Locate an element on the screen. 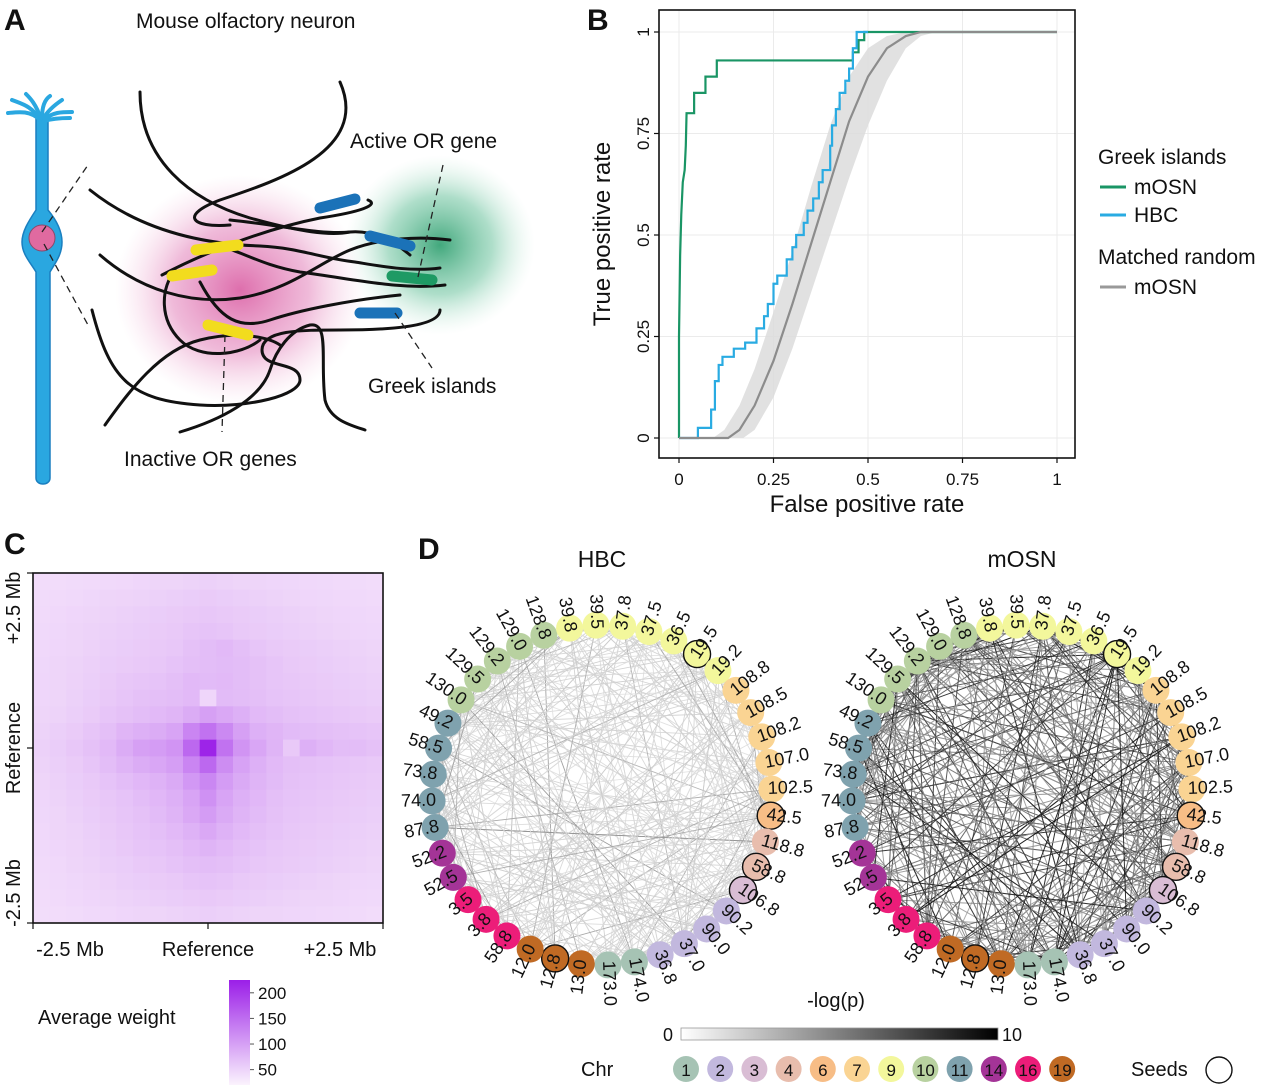 The height and width of the screenshot is (1088, 1280). network-node-label: 174.0 is located at coordinates (639, 980).